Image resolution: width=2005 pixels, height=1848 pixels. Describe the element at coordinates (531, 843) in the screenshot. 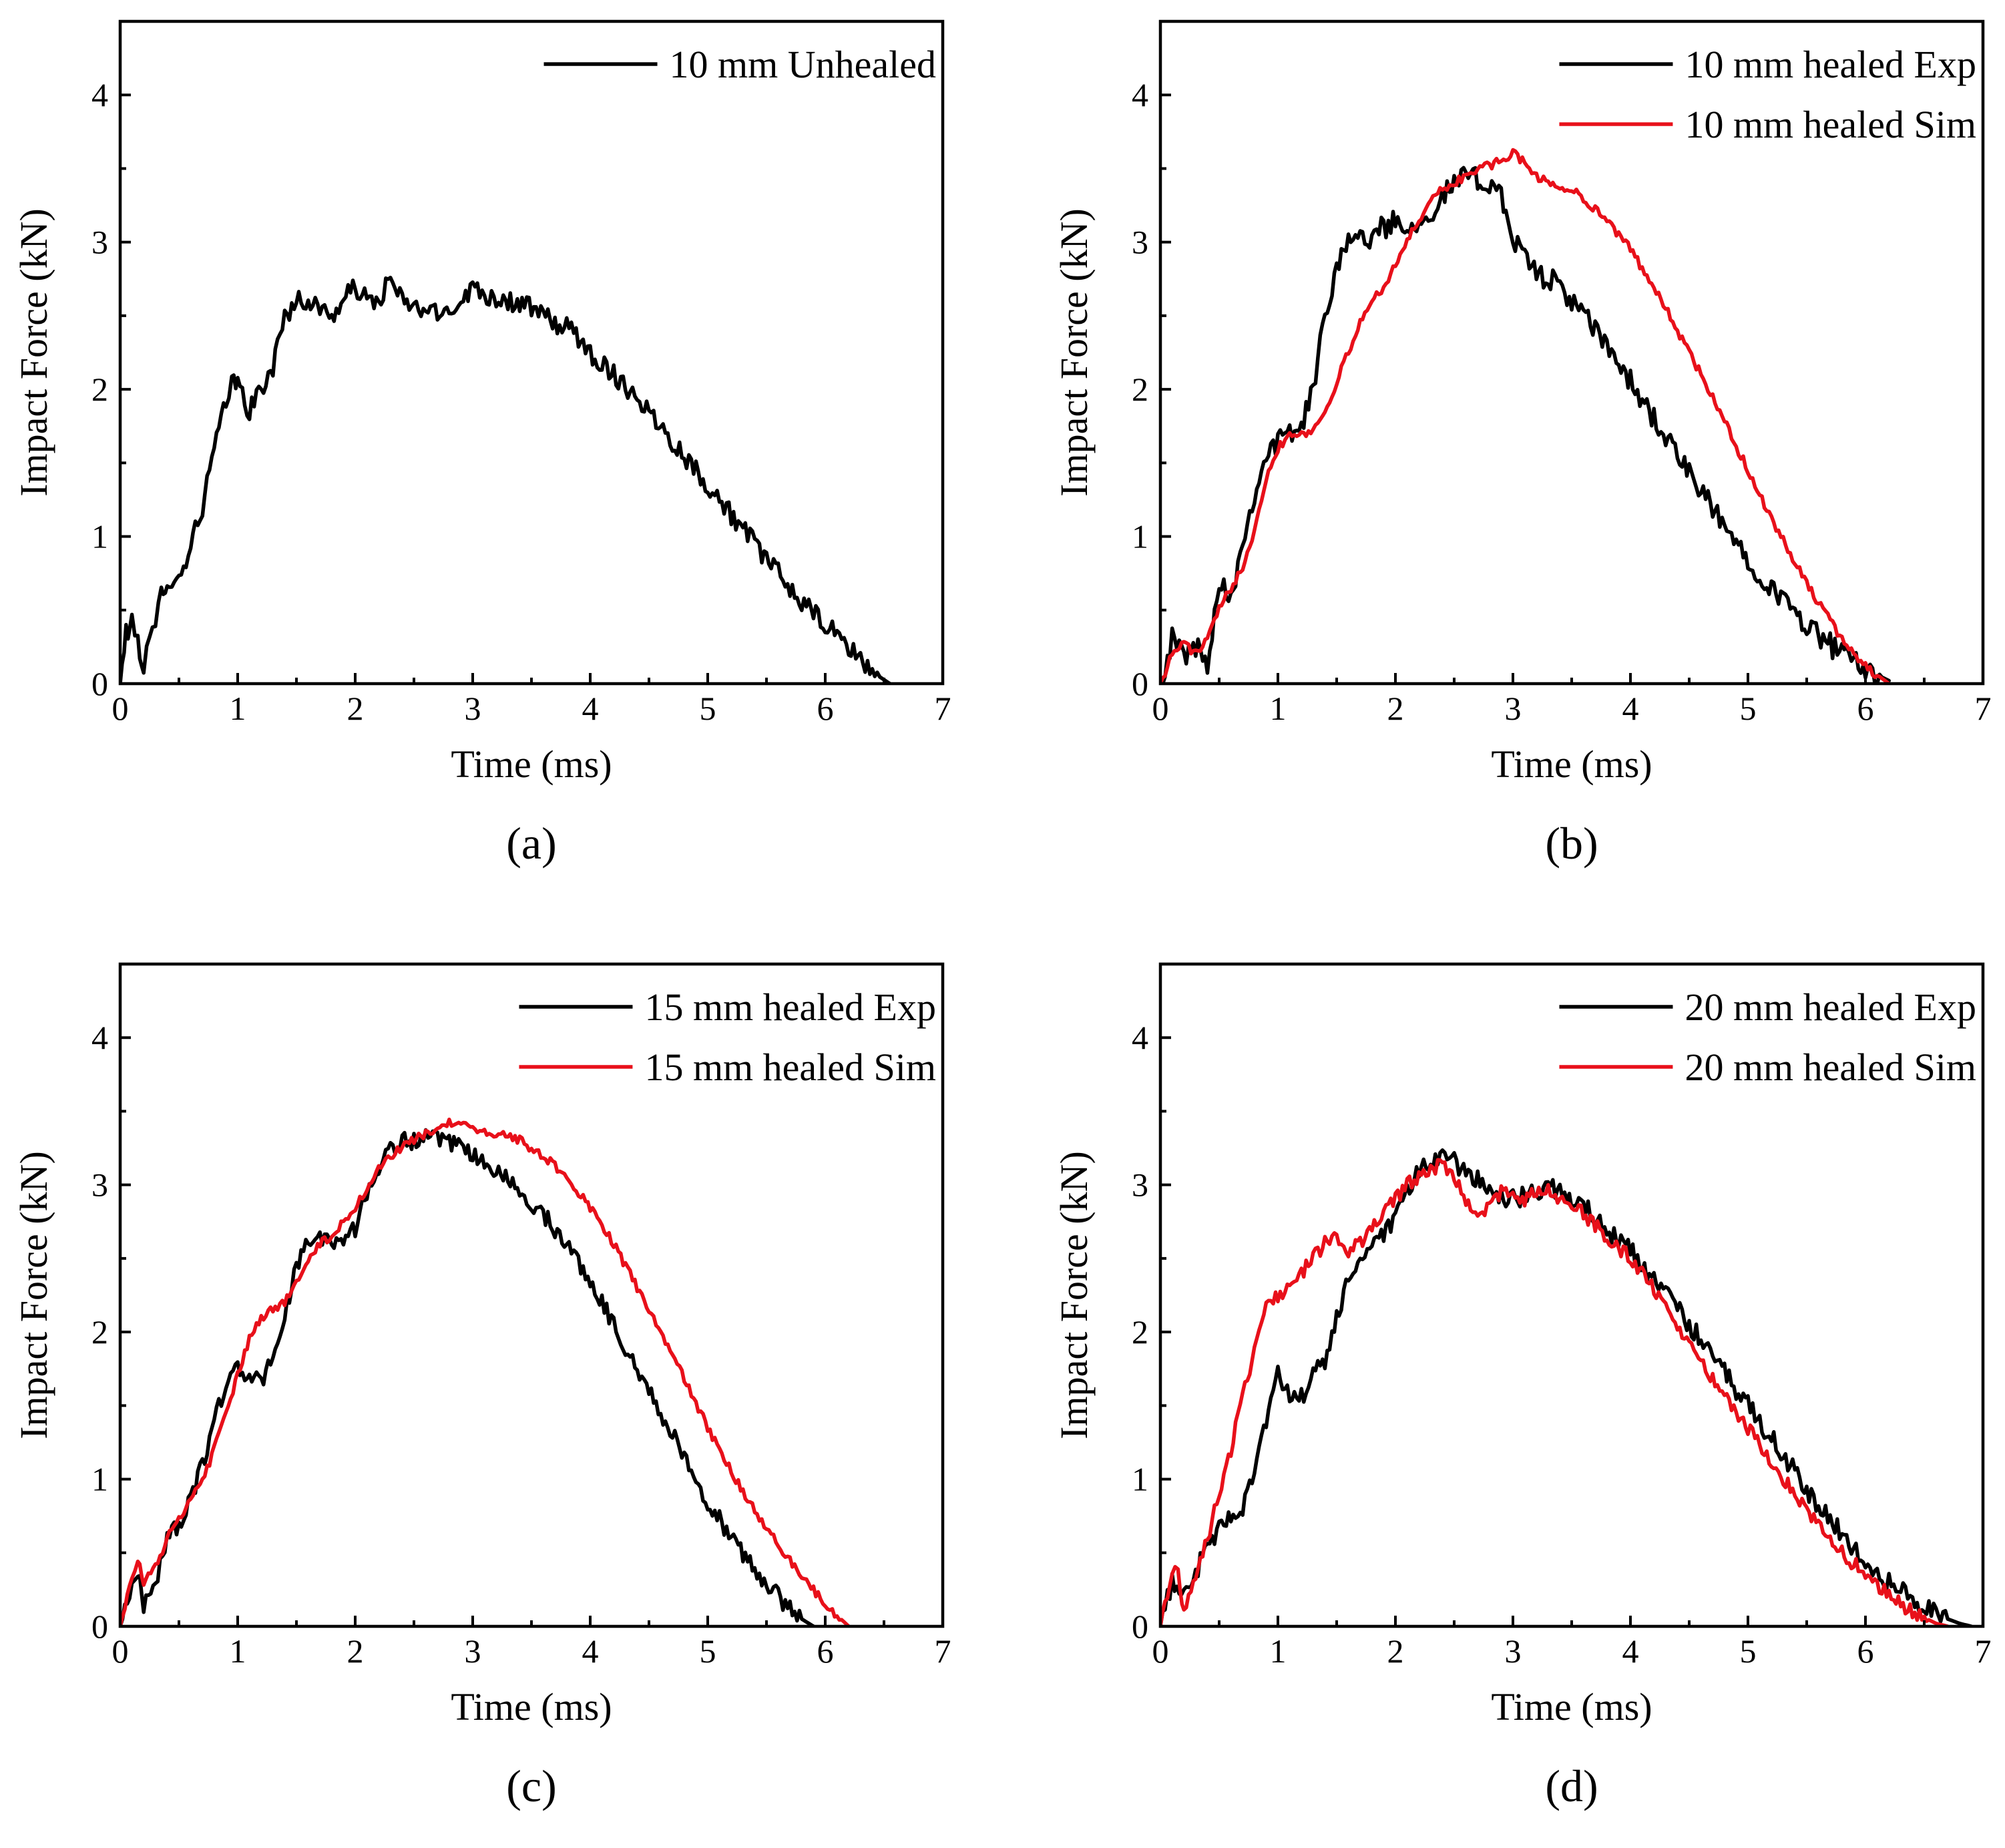

I see `panel-label: (a)` at that location.